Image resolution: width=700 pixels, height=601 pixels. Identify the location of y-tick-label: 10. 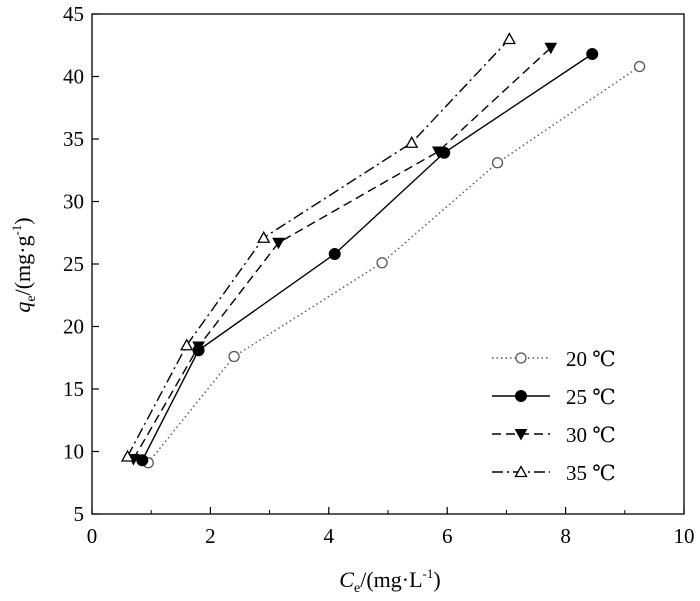
(73, 452).